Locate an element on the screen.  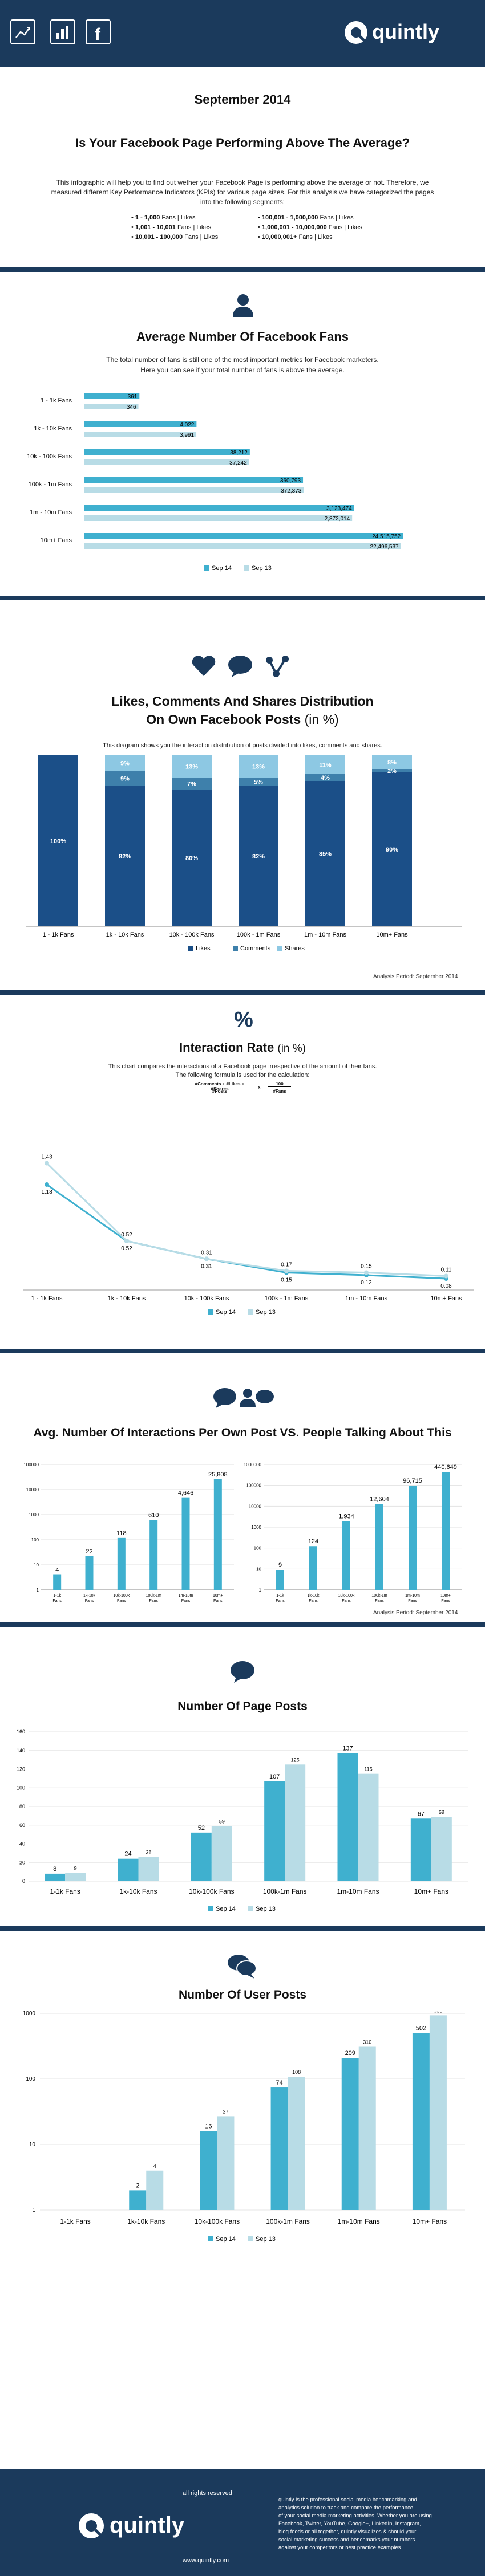
rate-category-label: 10k - 100k Fans is located at coordinates (206, 1298).